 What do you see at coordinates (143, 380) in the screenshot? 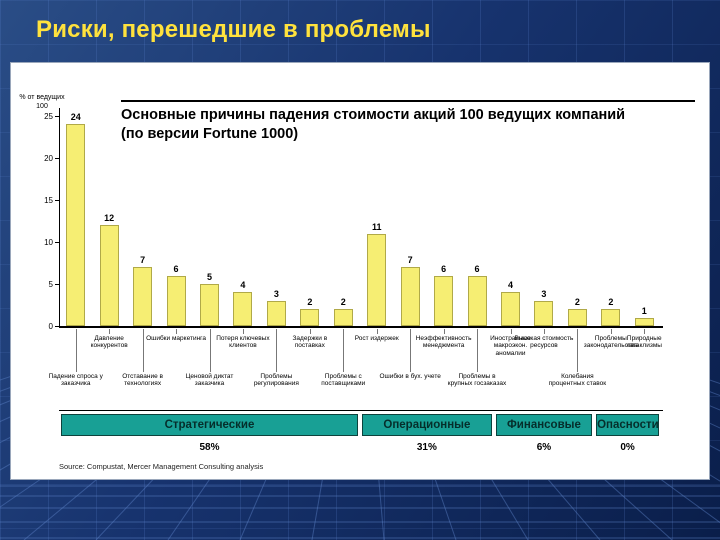
I see `category-label: Отставание в технологиях` at bounding box center [143, 380].